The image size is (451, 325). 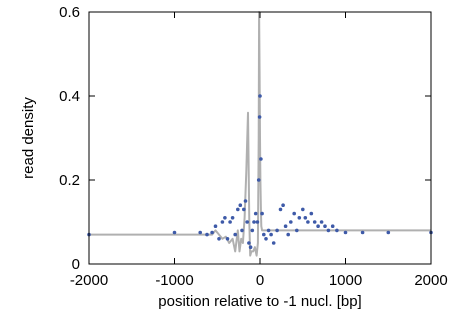 What do you see at coordinates (259, 301) in the screenshot?
I see `x-axis-label: position relative to -1 nucl. [bp]` at bounding box center [259, 301].